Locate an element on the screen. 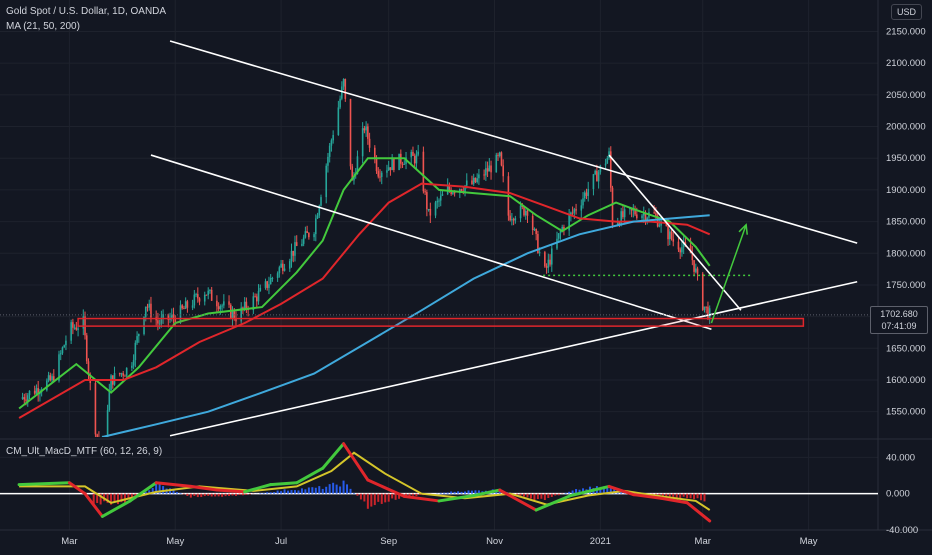  price-tick-label: 2000.000 is located at coordinates (906, 127).